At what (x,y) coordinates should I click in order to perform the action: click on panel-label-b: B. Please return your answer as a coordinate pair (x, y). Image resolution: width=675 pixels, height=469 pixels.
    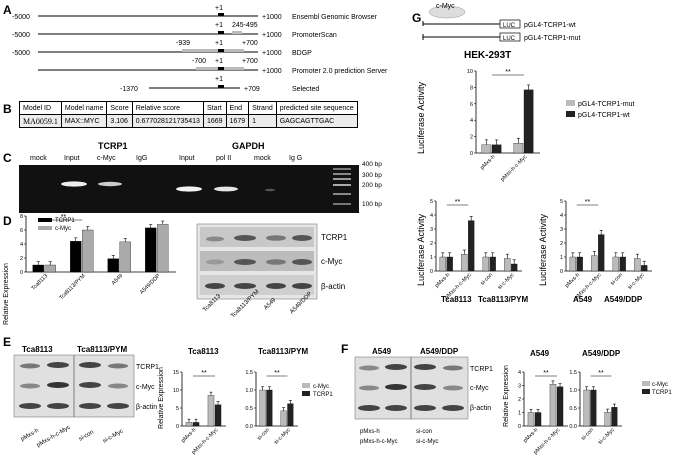
    Looking at the image, I should click on (7, 109).